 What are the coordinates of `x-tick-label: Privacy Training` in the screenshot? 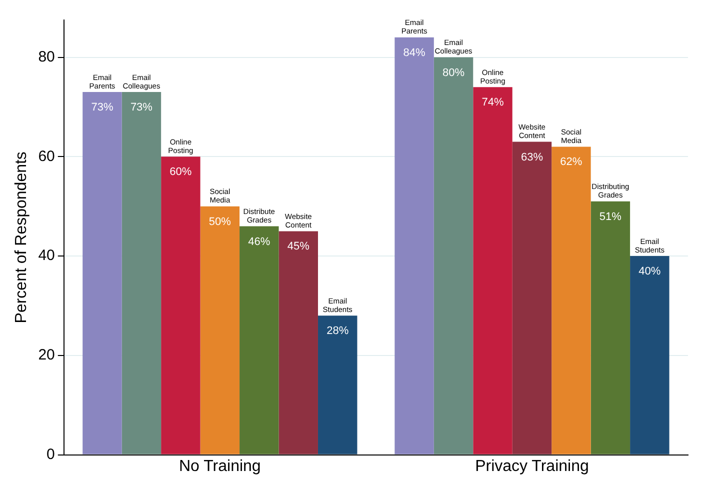 It's located at (532, 466).